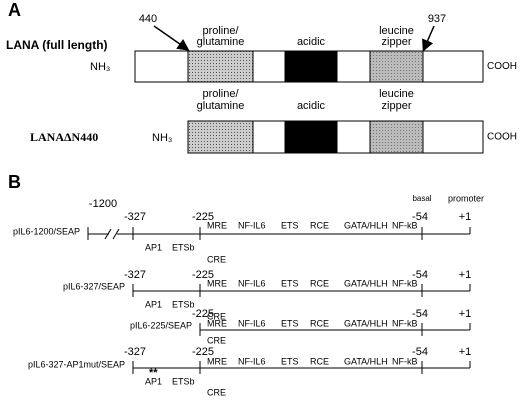 Image resolution: width=520 pixels, height=400 pixels. What do you see at coordinates (94, 286) in the screenshot?
I see `construct-name: pIL6-327/SEAP` at bounding box center [94, 286].